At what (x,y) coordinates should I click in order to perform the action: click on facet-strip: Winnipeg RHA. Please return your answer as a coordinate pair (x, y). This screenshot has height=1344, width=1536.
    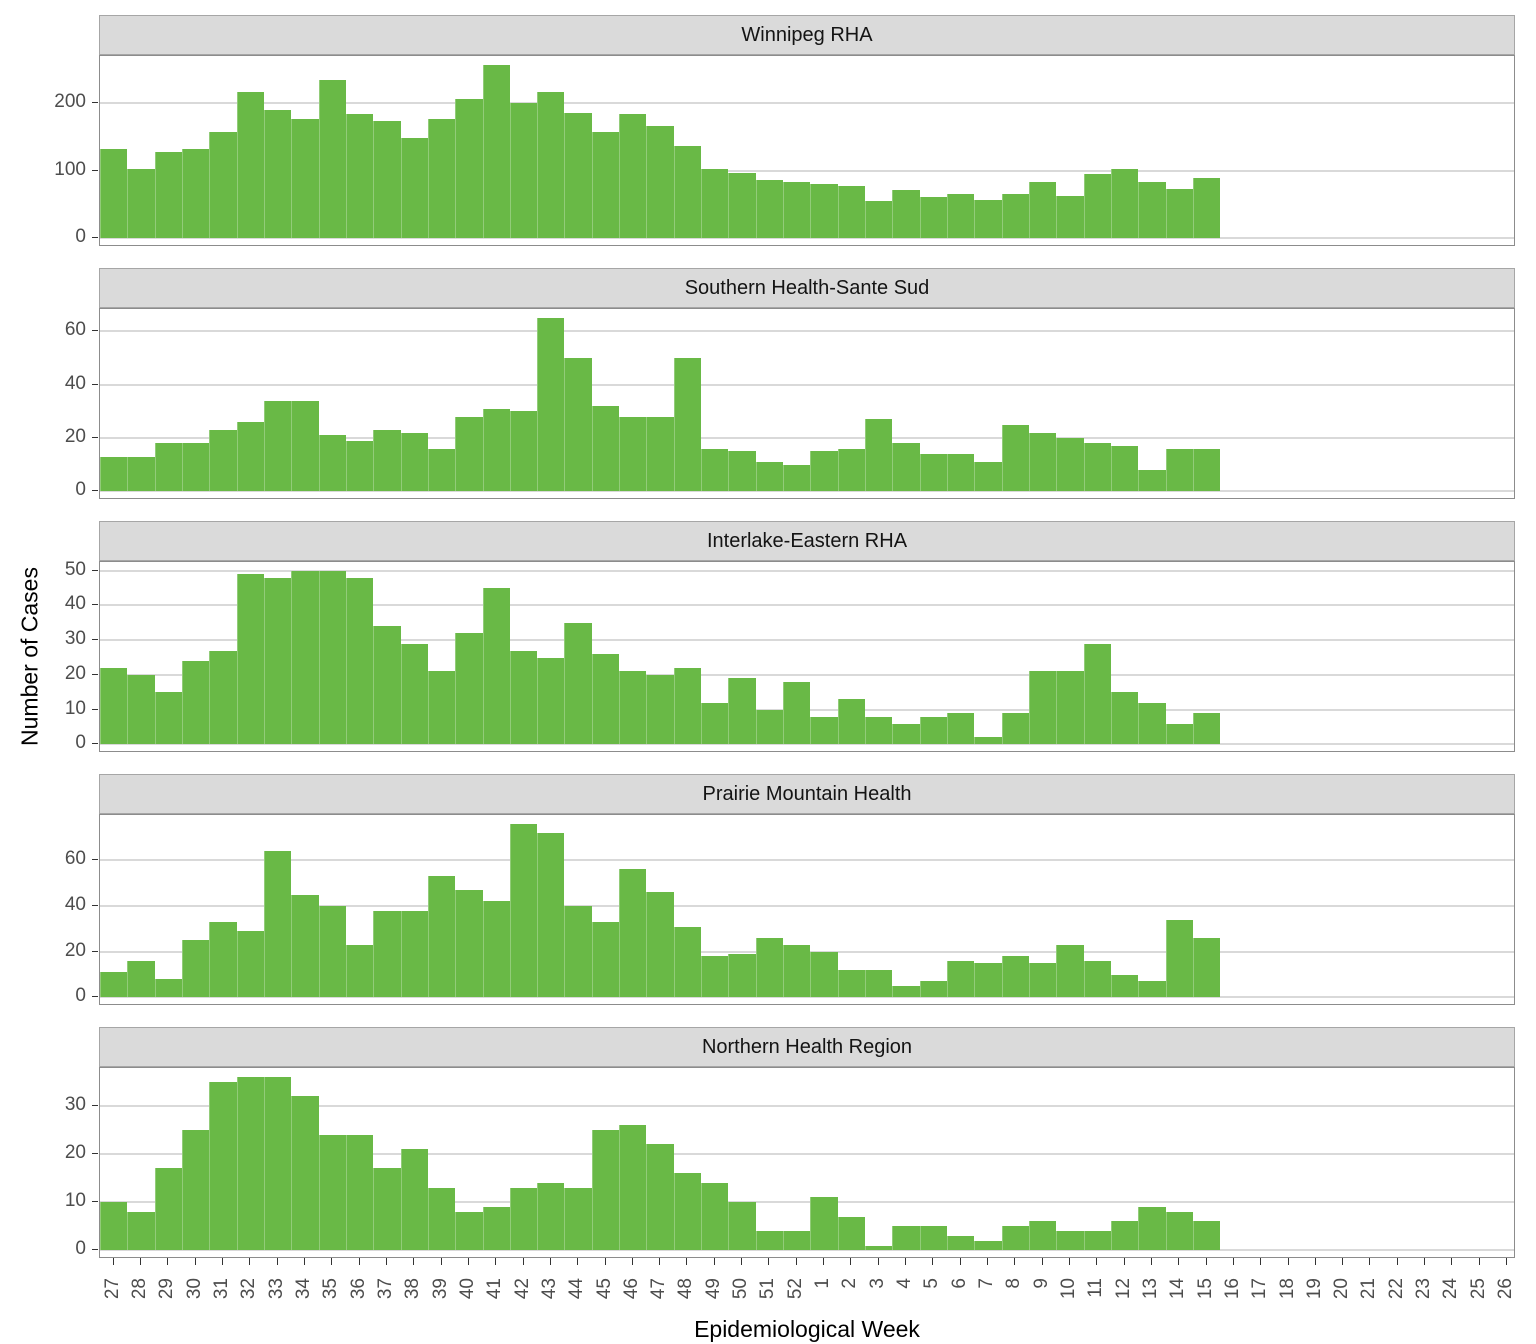
    Looking at the image, I should click on (807, 35).